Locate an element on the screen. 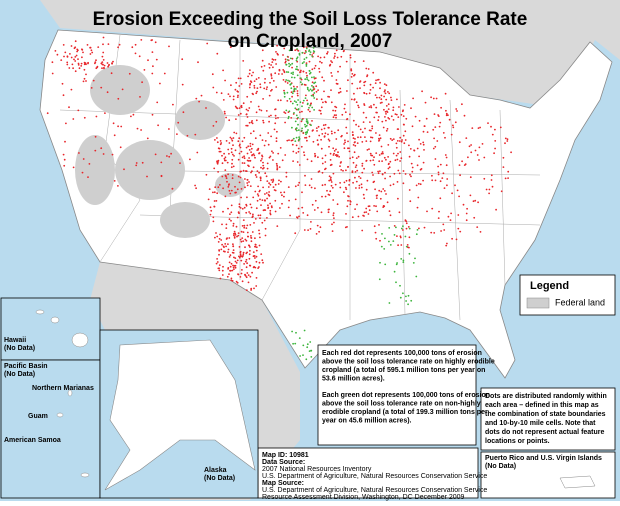 This screenshot has height=506, width=620. note-box is located at coordinates (397, 395).